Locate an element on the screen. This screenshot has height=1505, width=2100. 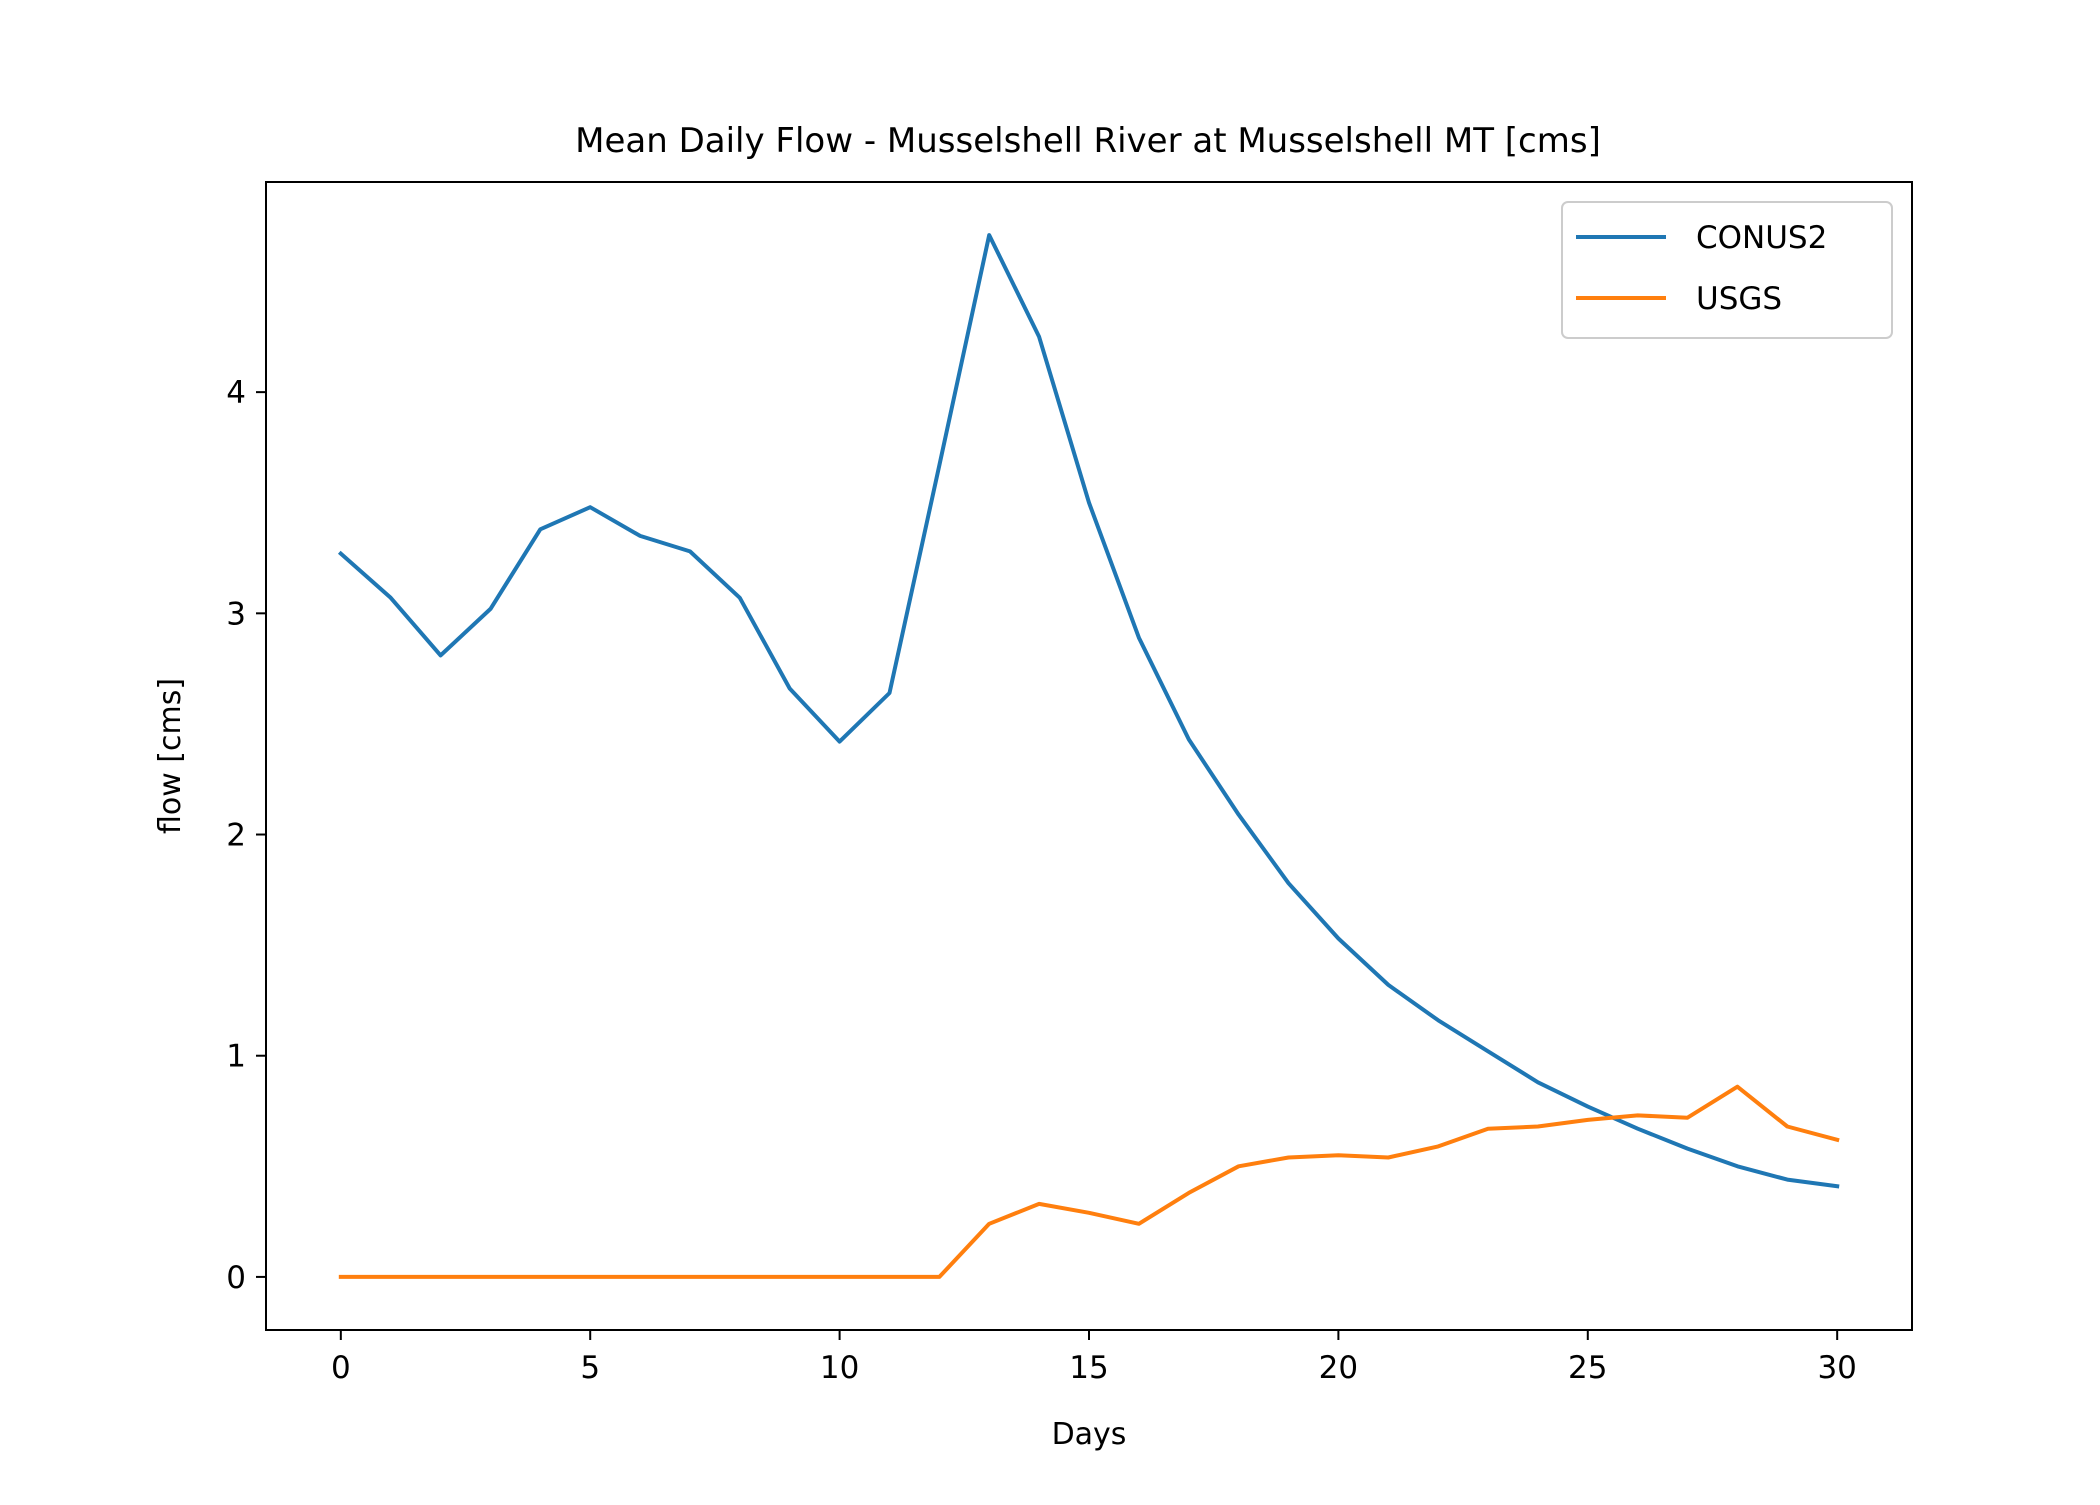
y-tick-label: 0 is located at coordinates (236, 1278).